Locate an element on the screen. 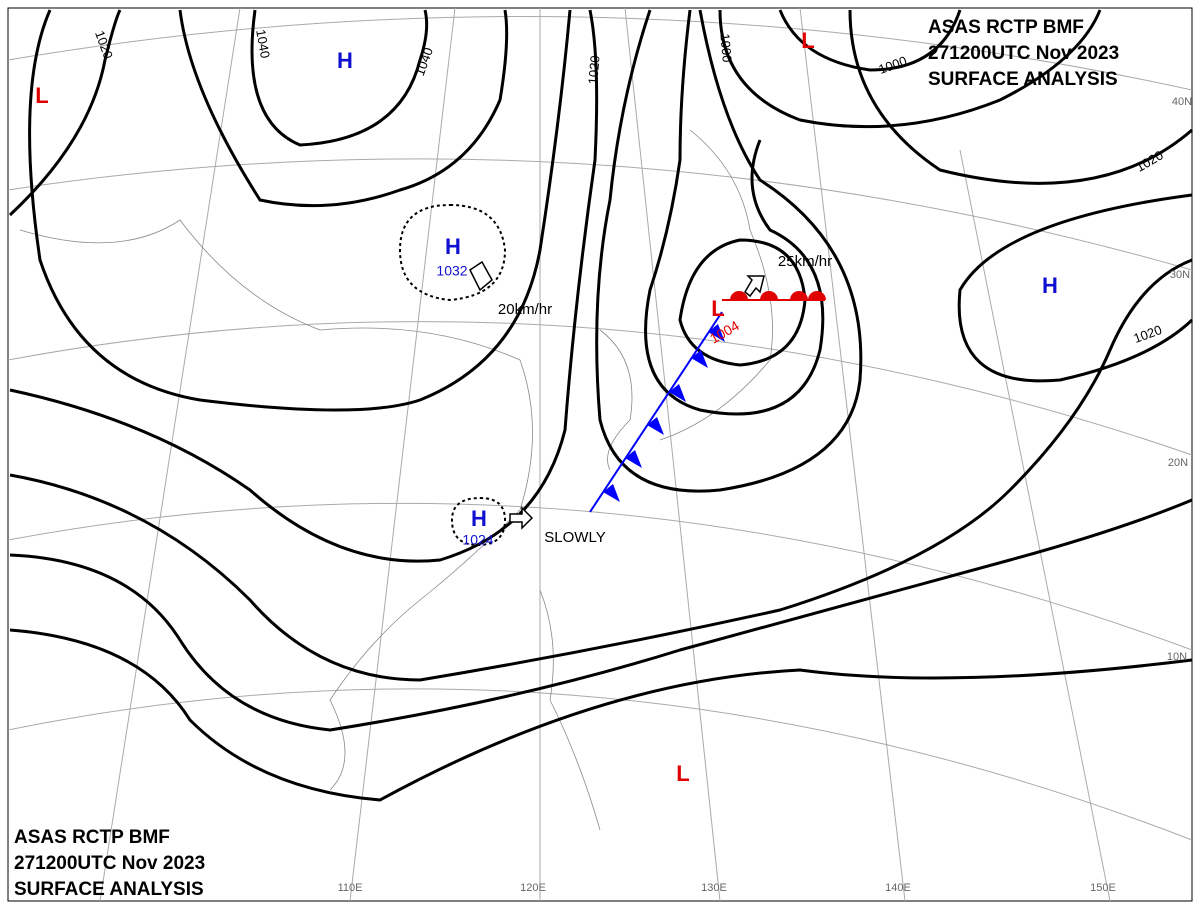  motion-label: SLOWLY is located at coordinates (574, 537).